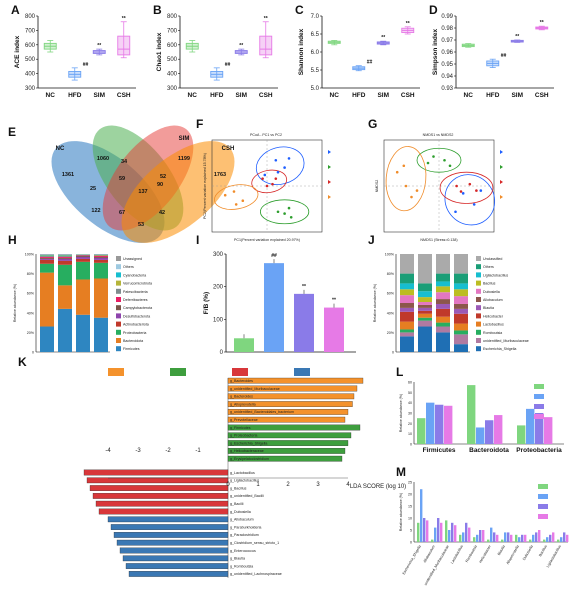 The image size is (574, 608). Describe the element at coordinates (124, 162) in the screenshot. I see `venn-count: 34` at that location.